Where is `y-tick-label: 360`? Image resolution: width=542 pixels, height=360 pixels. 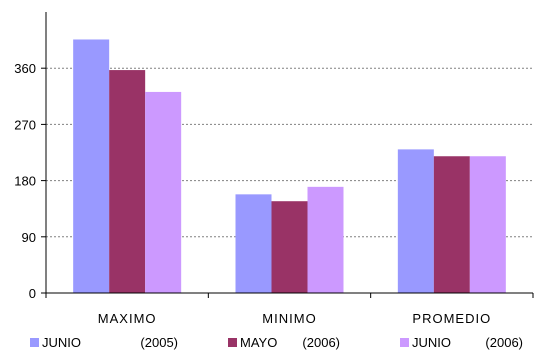
y-tick-label: 360 is located at coordinates (25, 68).